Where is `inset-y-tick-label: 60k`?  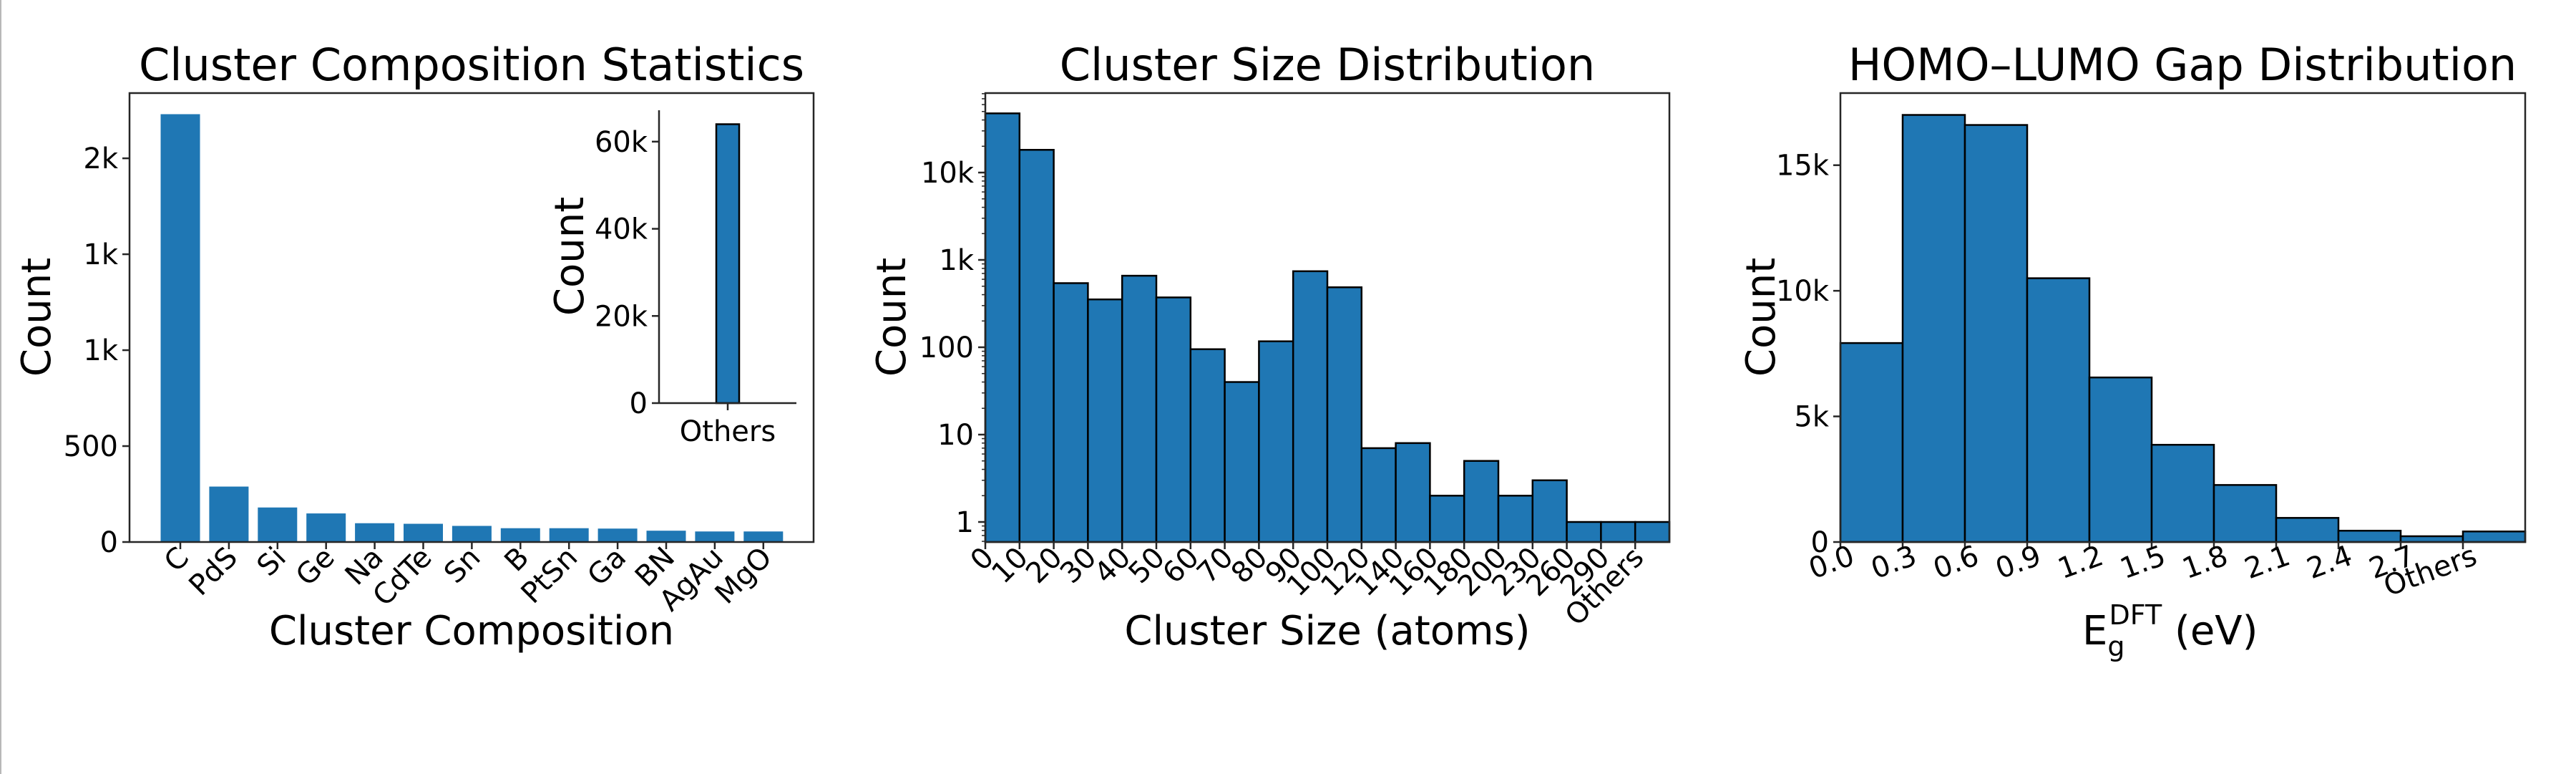
inset-y-tick-label: 60k is located at coordinates (621, 142).